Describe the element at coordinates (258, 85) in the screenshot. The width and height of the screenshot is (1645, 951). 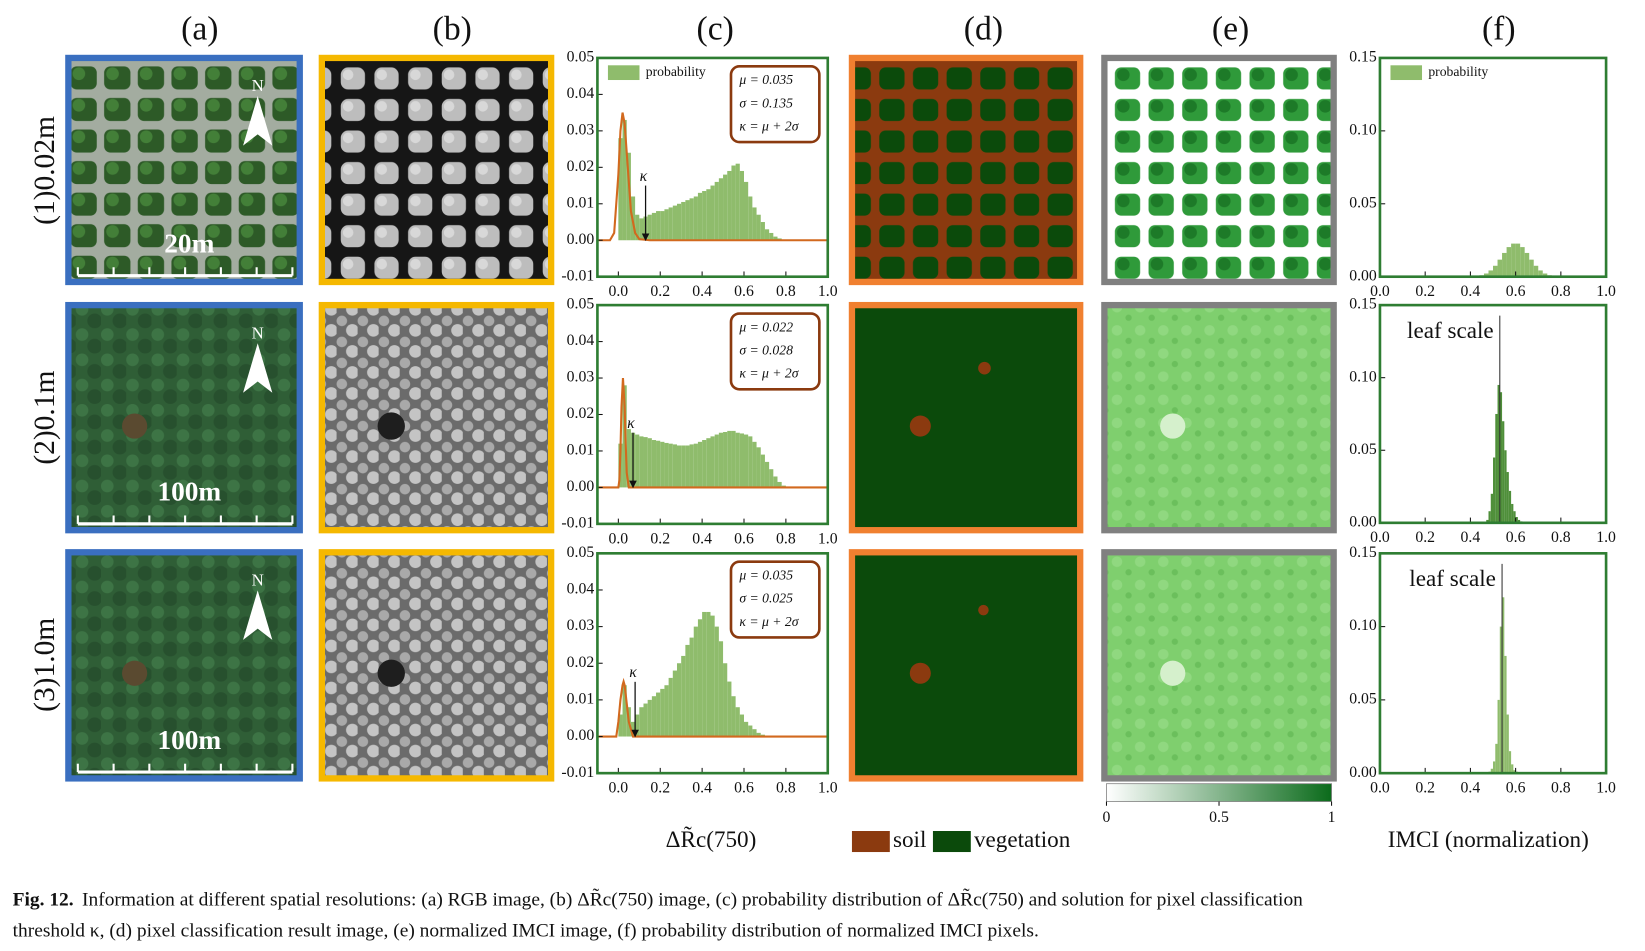
I see `north-label: N` at that location.